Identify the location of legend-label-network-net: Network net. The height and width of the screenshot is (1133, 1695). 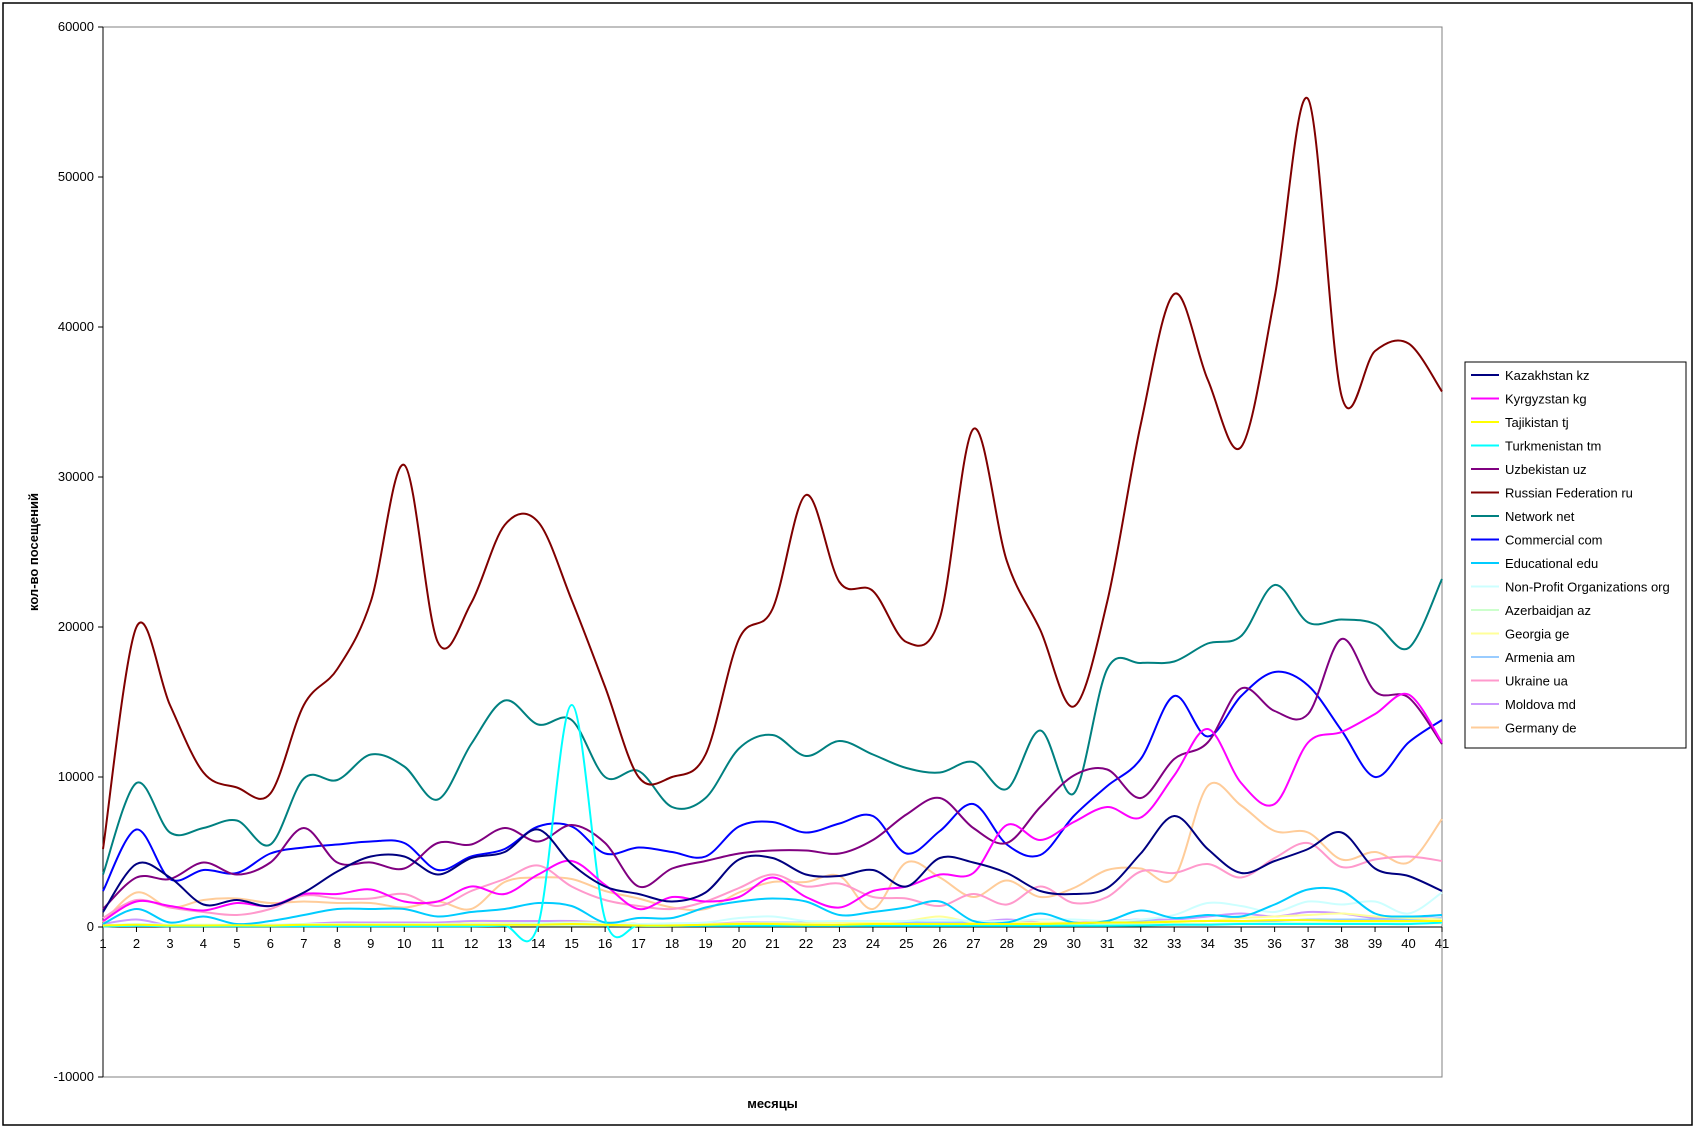
(1540, 516).